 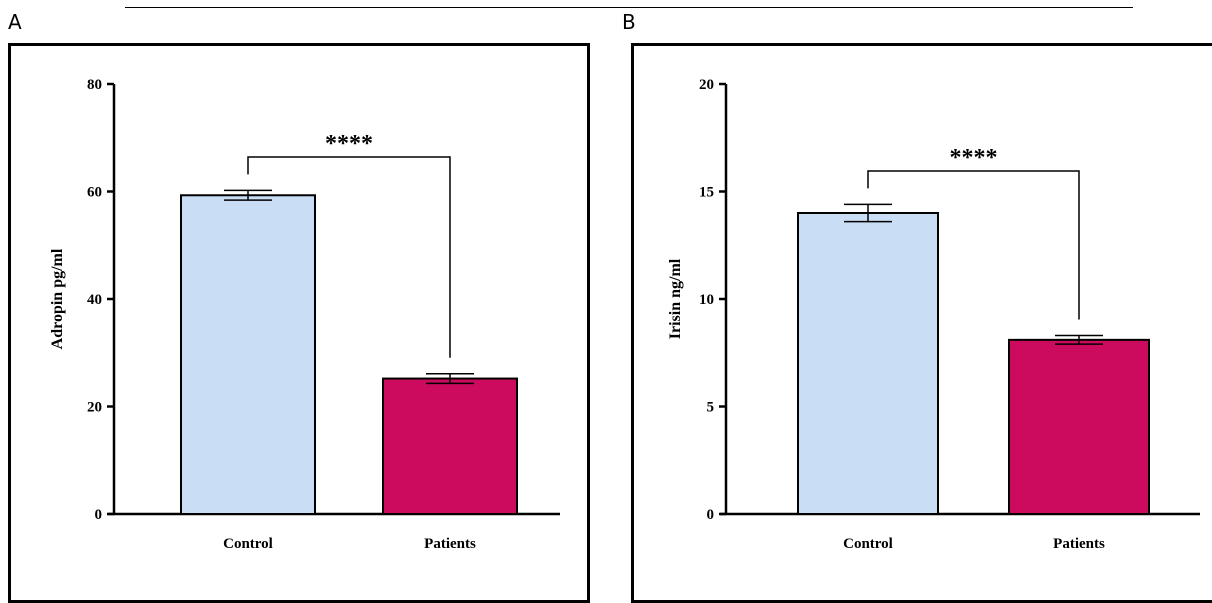 I want to click on top-rule, so click(x=629, y=7).